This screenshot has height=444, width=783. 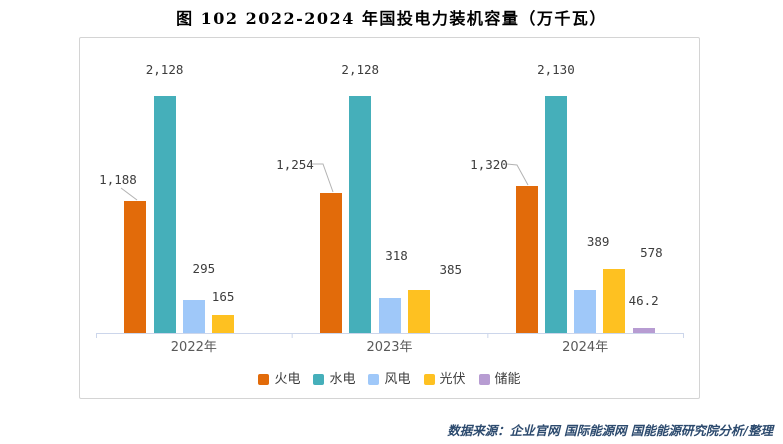 I want to click on category-label-2023年: 2023年, so click(x=389, y=347).